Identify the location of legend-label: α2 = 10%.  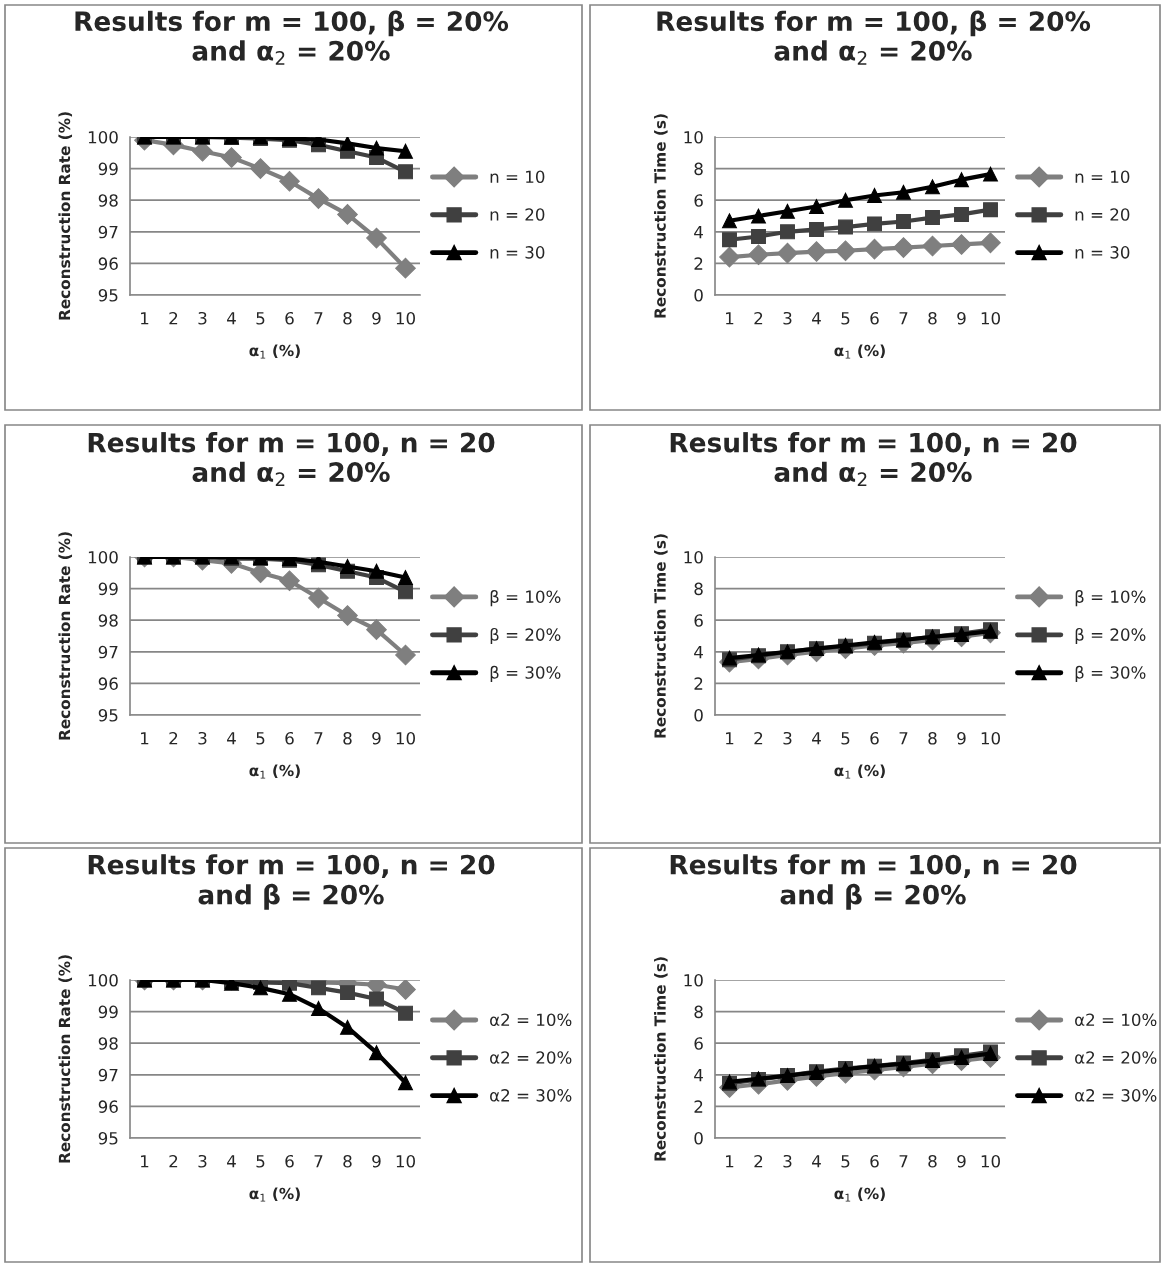
(531, 1020).